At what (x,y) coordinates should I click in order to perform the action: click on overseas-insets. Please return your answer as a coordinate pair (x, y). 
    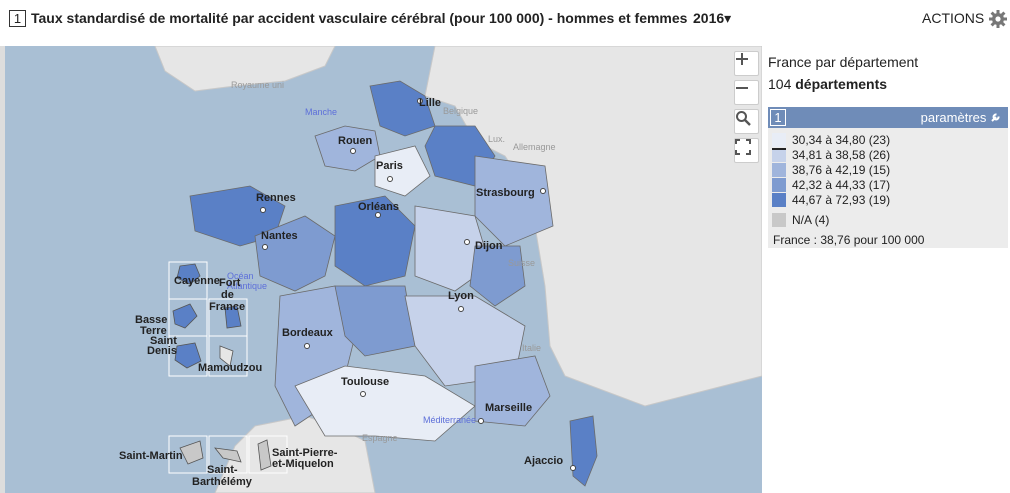
    Looking at the image, I should click on (228, 367).